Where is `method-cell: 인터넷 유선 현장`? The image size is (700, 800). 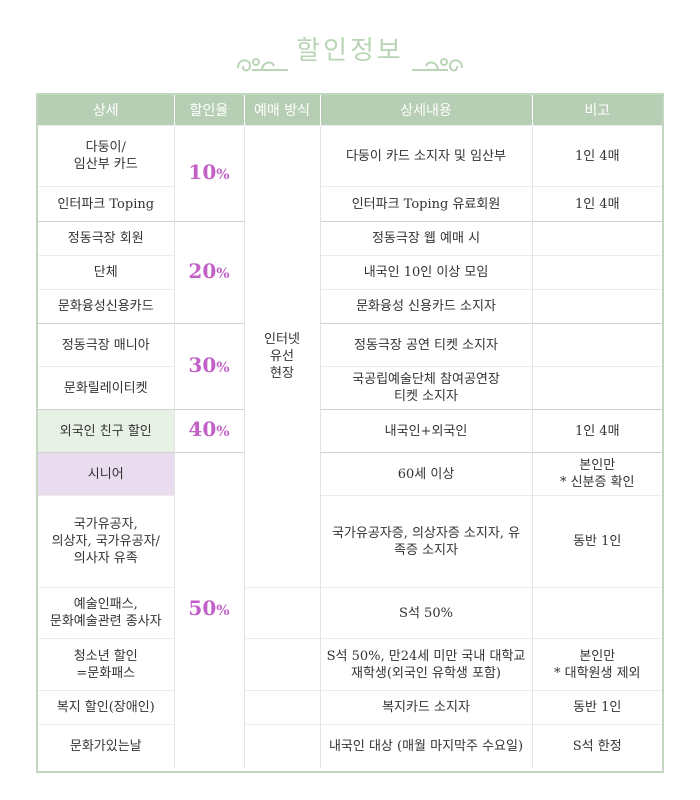 method-cell: 인터넷 유선 현장 is located at coordinates (281, 356).